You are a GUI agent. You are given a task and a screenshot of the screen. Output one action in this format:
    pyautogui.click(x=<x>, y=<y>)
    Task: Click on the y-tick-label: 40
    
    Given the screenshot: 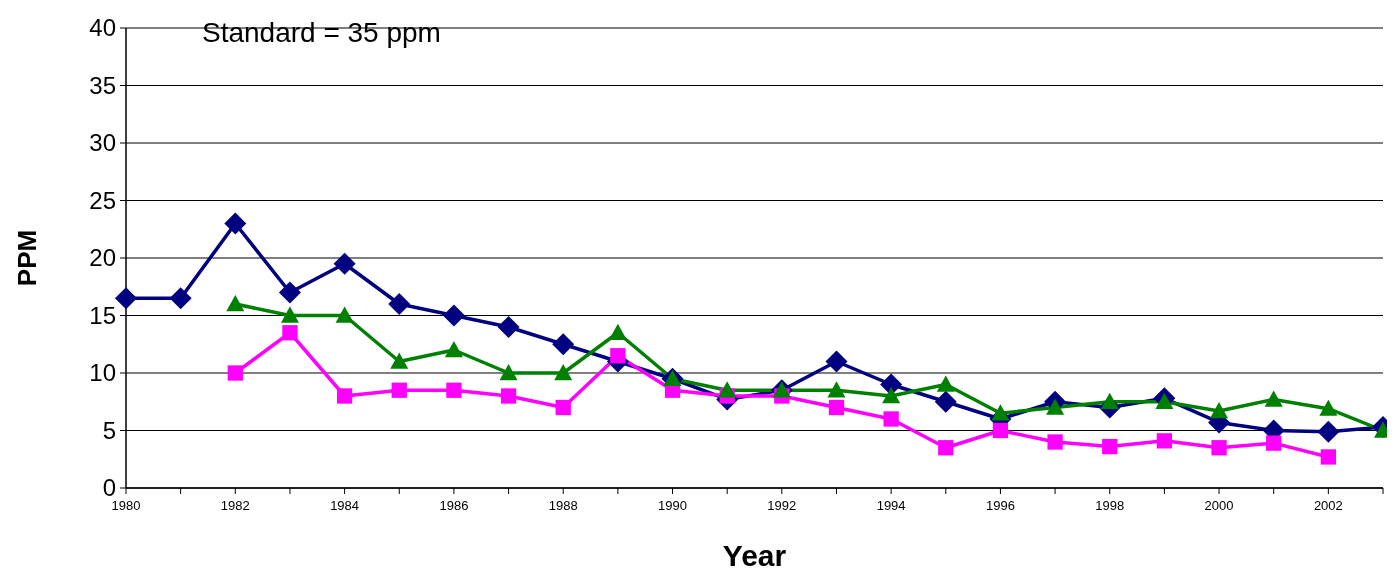 What is the action you would take?
    pyautogui.click(x=102, y=28)
    